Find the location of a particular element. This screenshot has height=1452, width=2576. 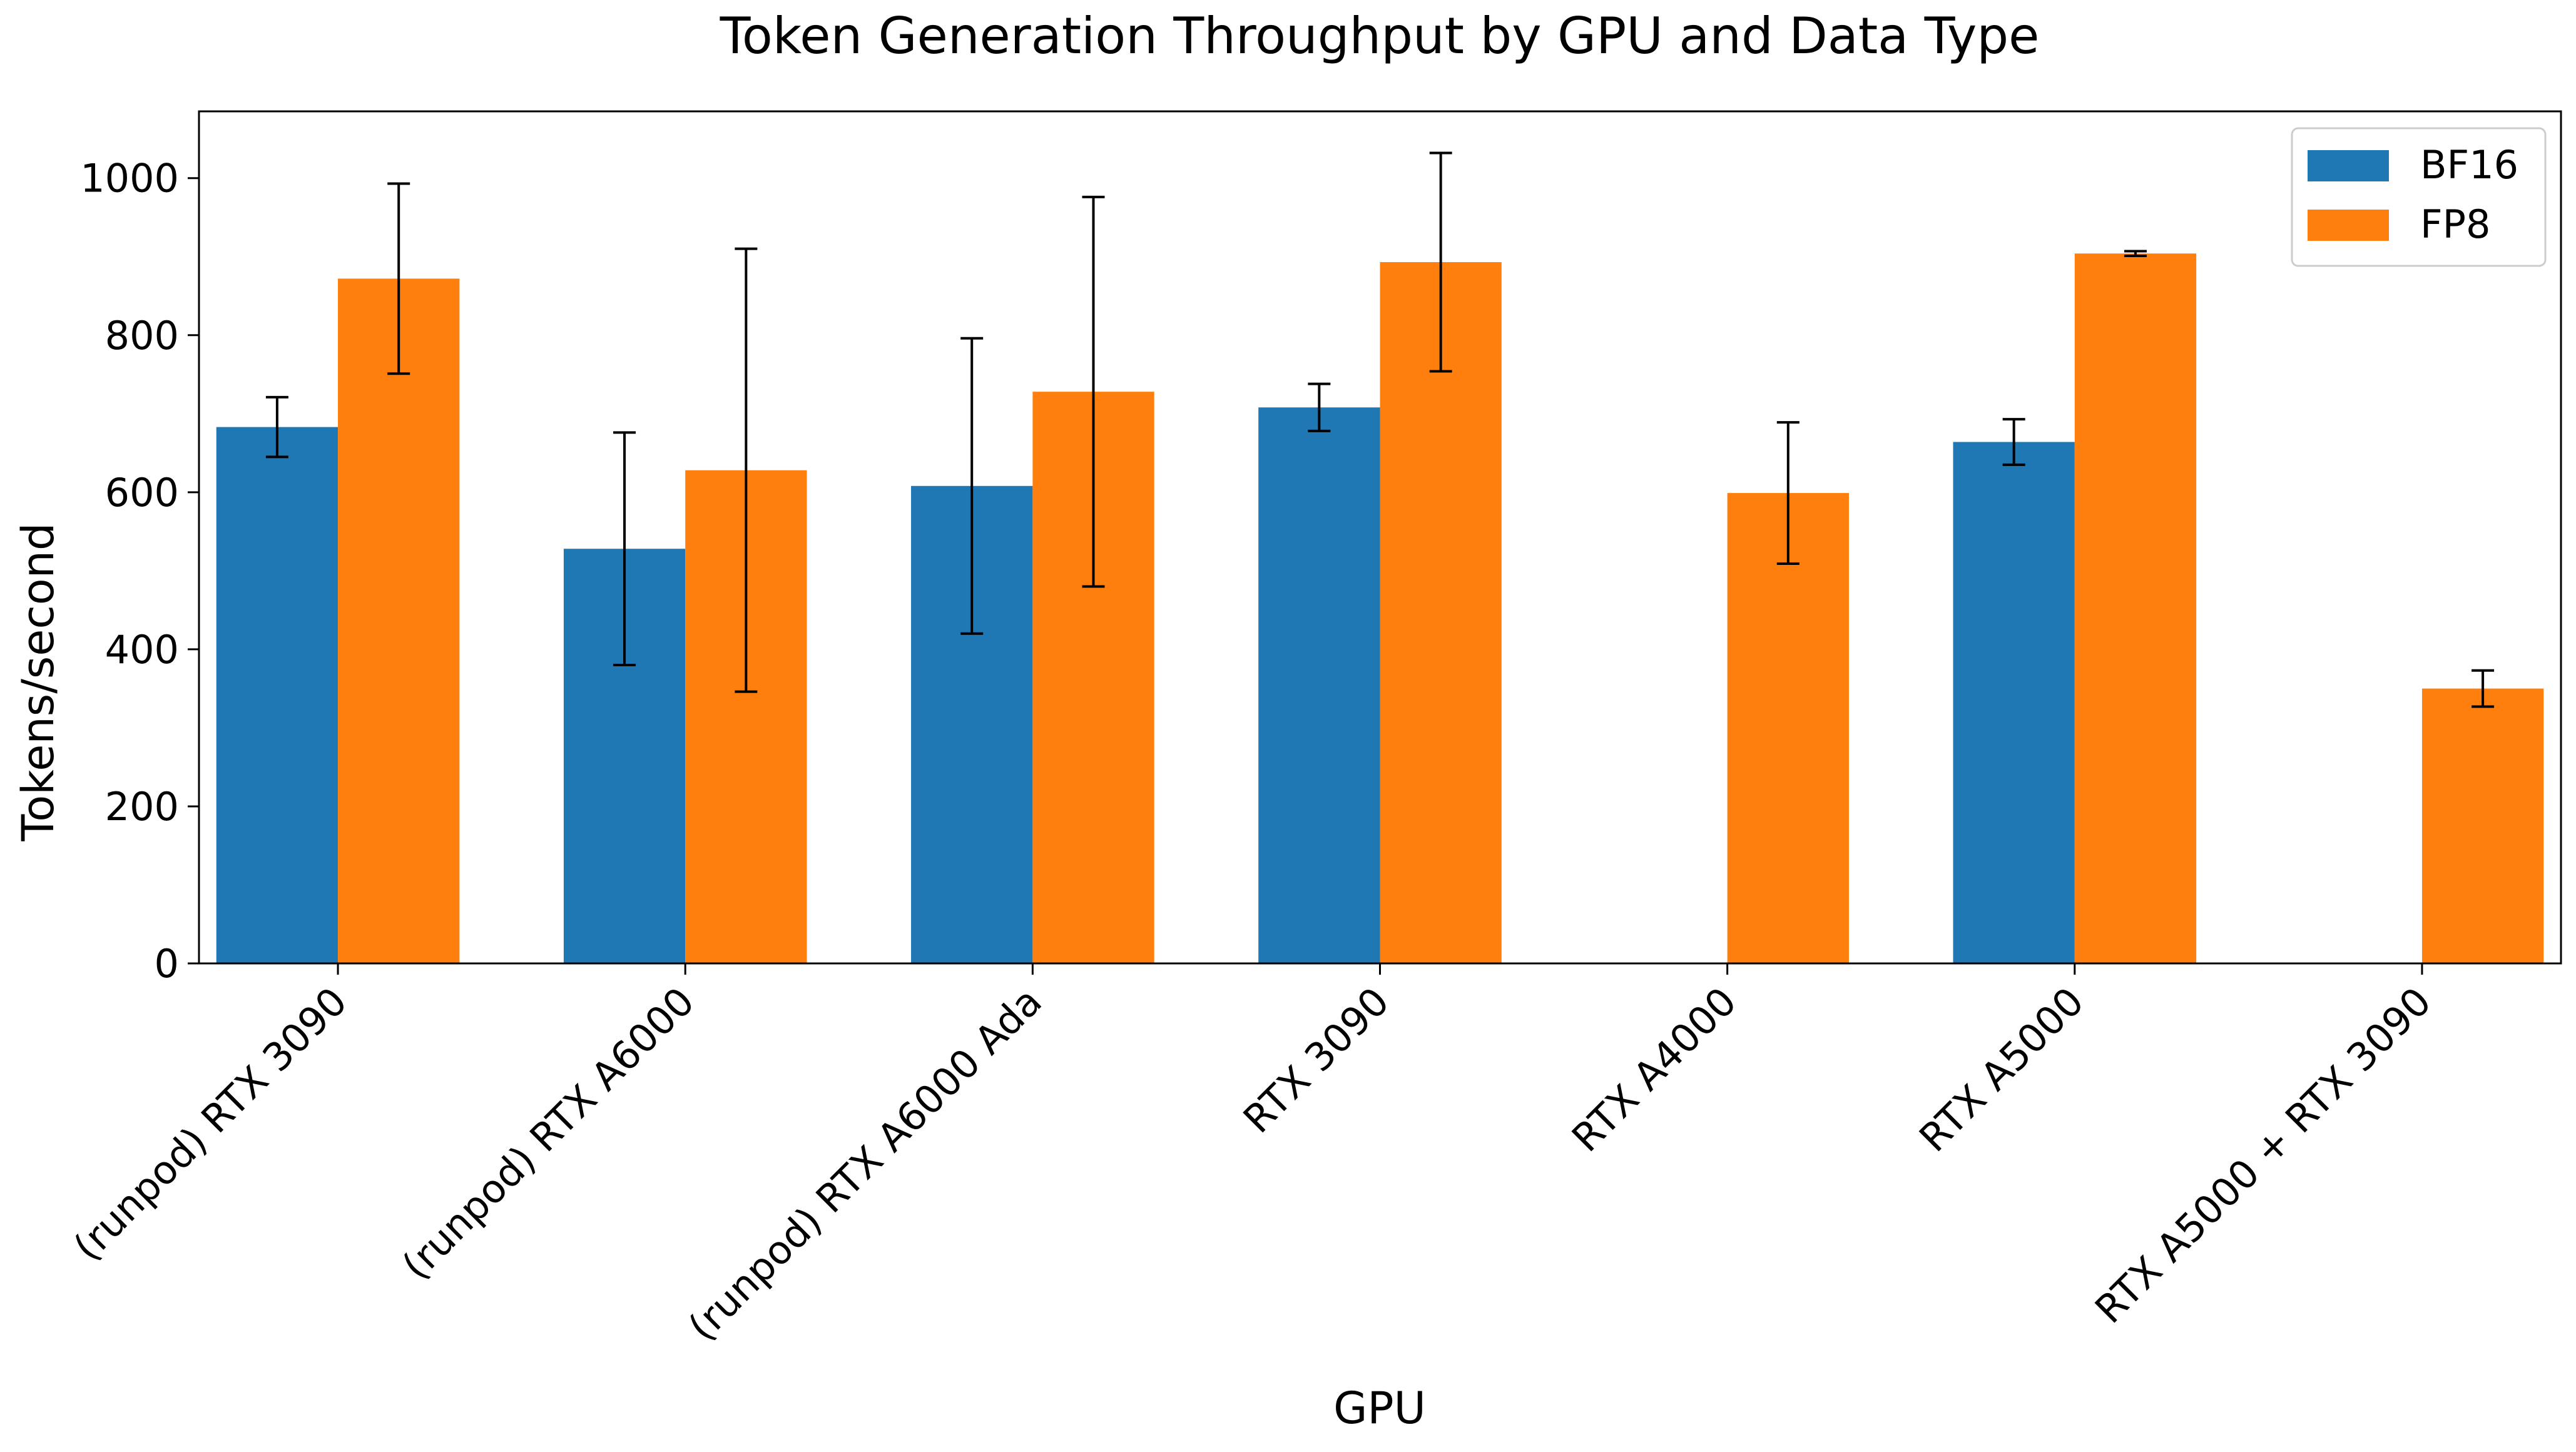

legend-label-bf16: BF16 is located at coordinates (2469, 165).